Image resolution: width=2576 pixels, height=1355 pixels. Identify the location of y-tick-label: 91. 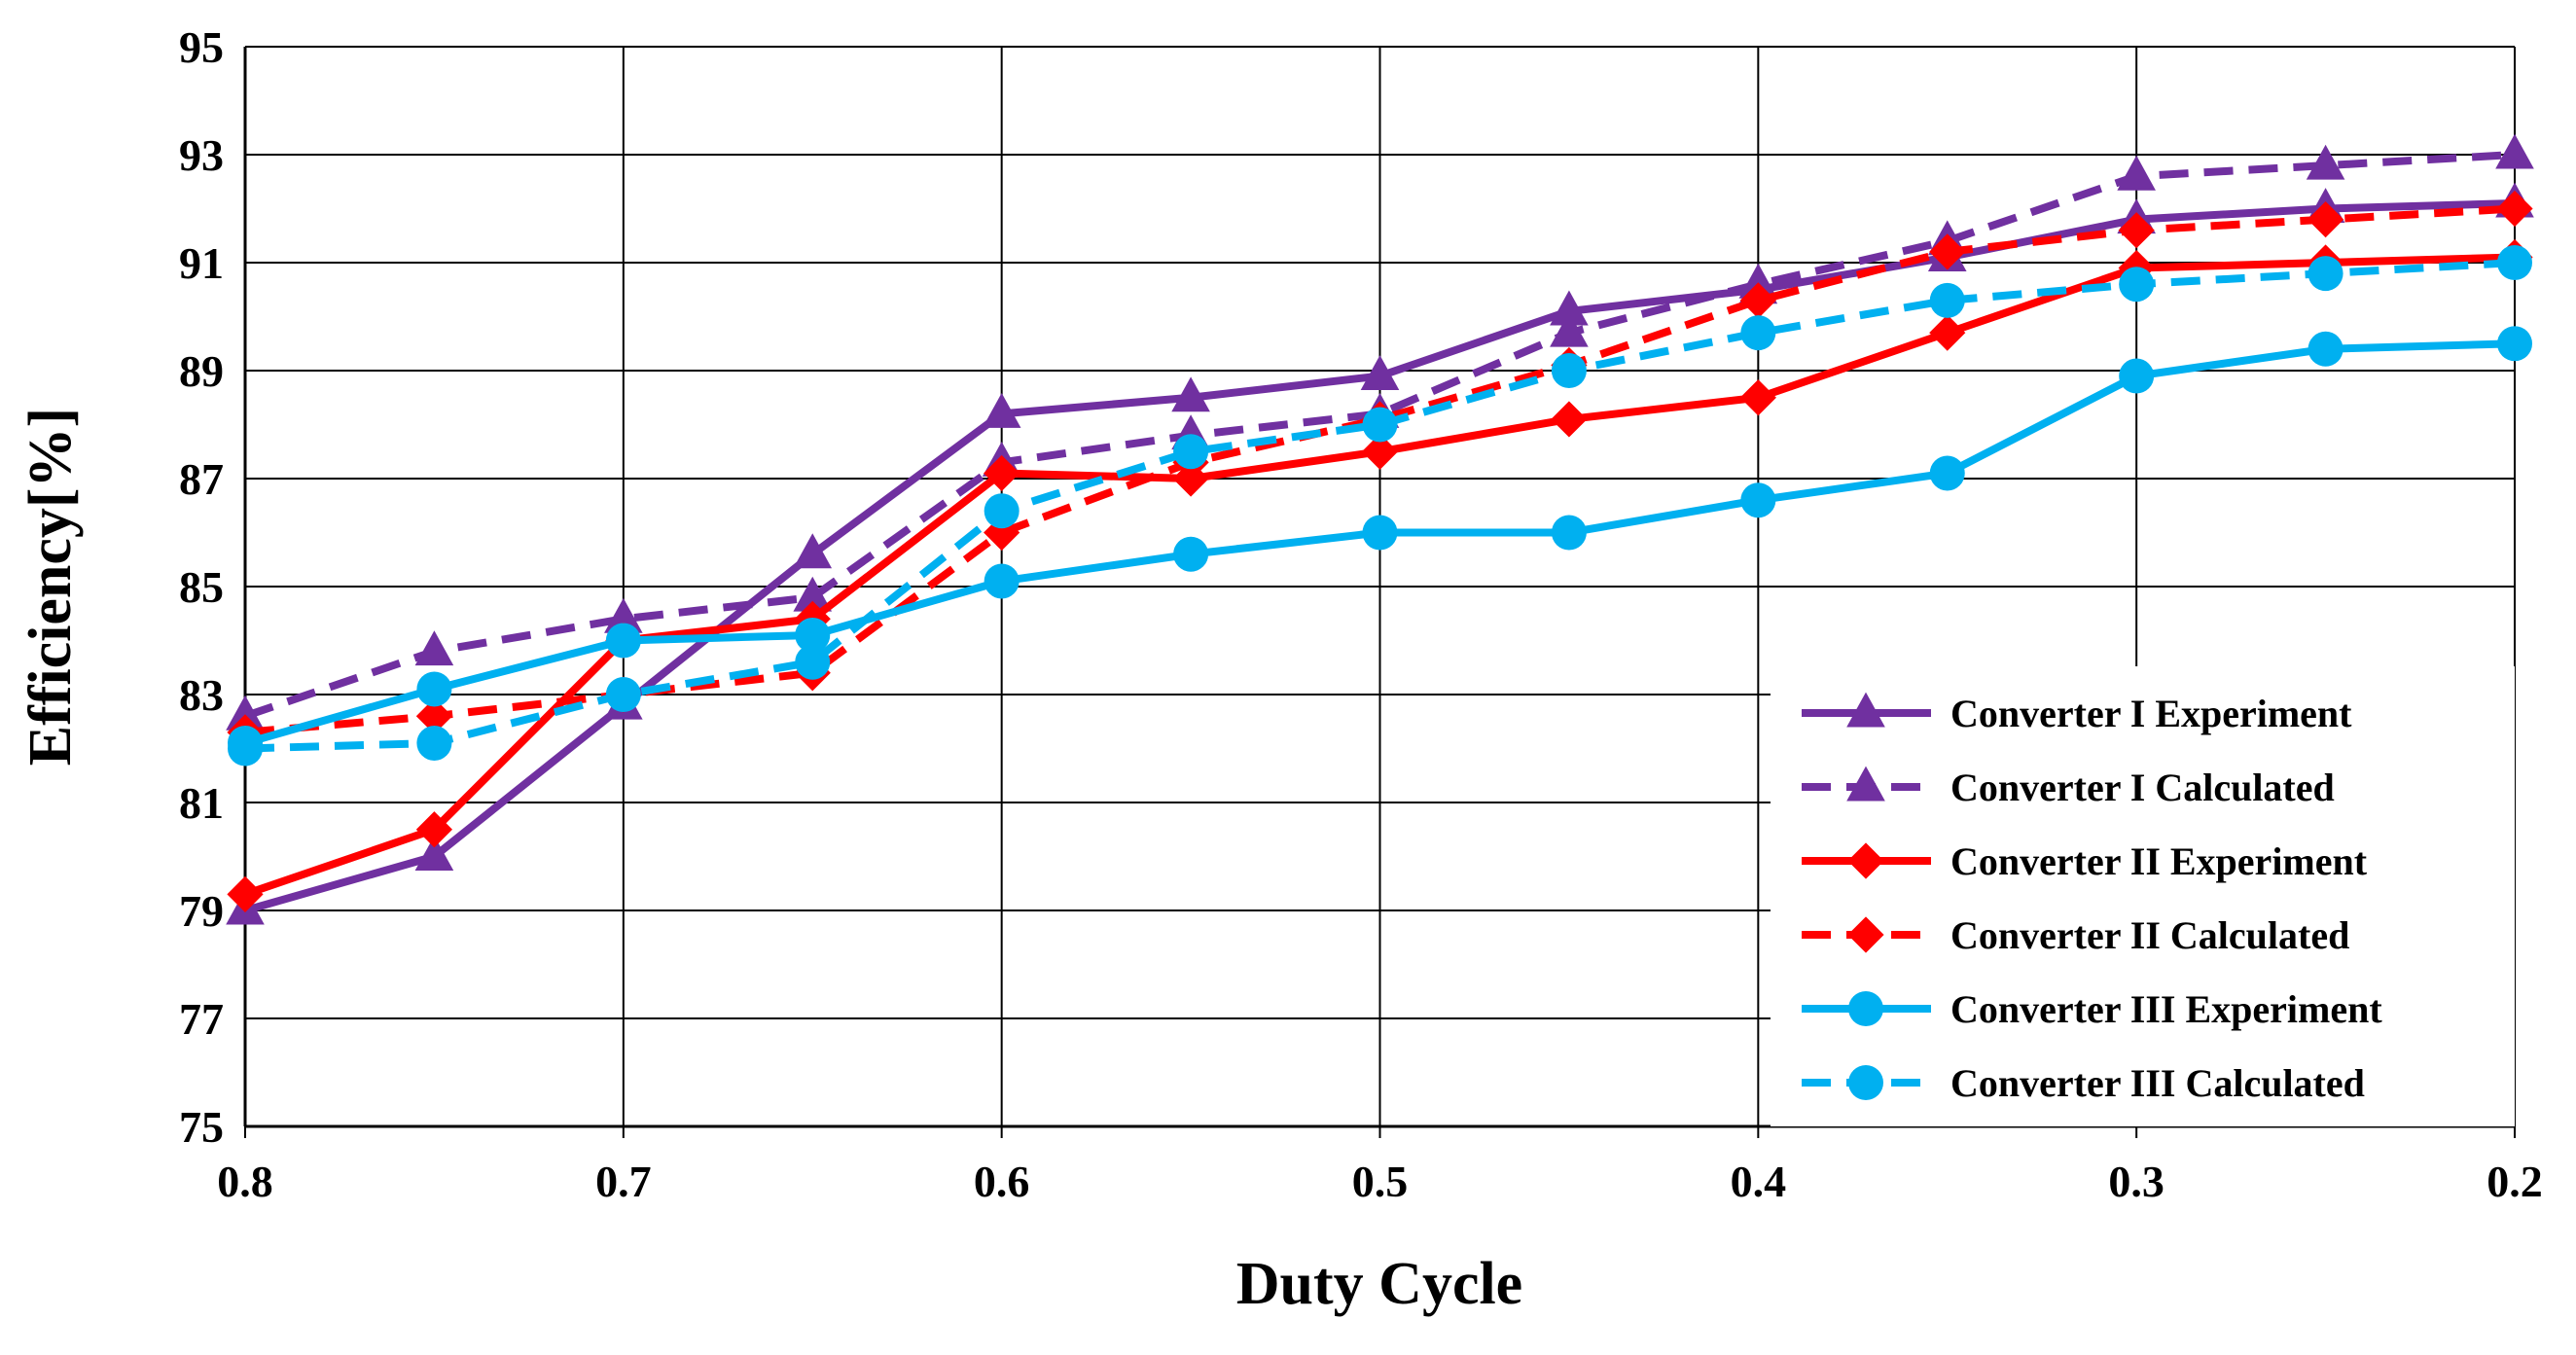
(201, 263).